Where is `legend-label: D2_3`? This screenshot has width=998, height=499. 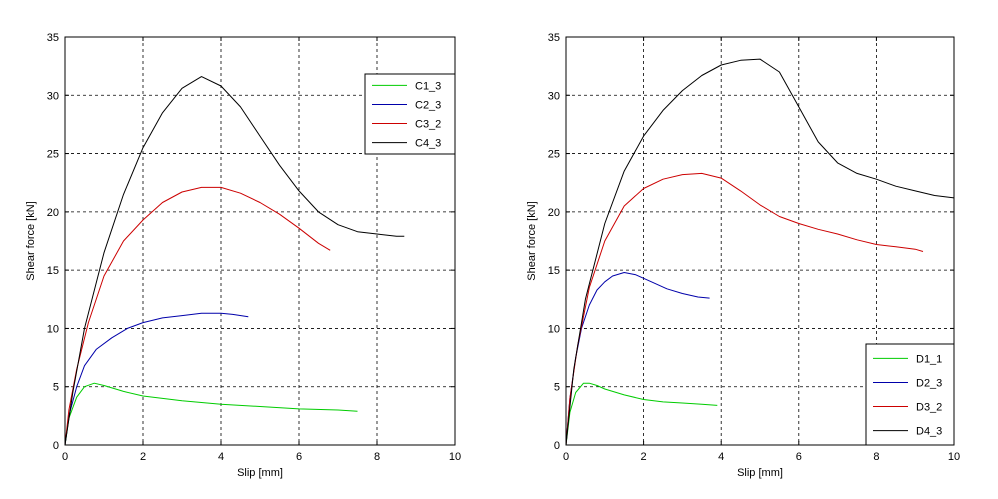
legend-label: D2_3 is located at coordinates (929, 383).